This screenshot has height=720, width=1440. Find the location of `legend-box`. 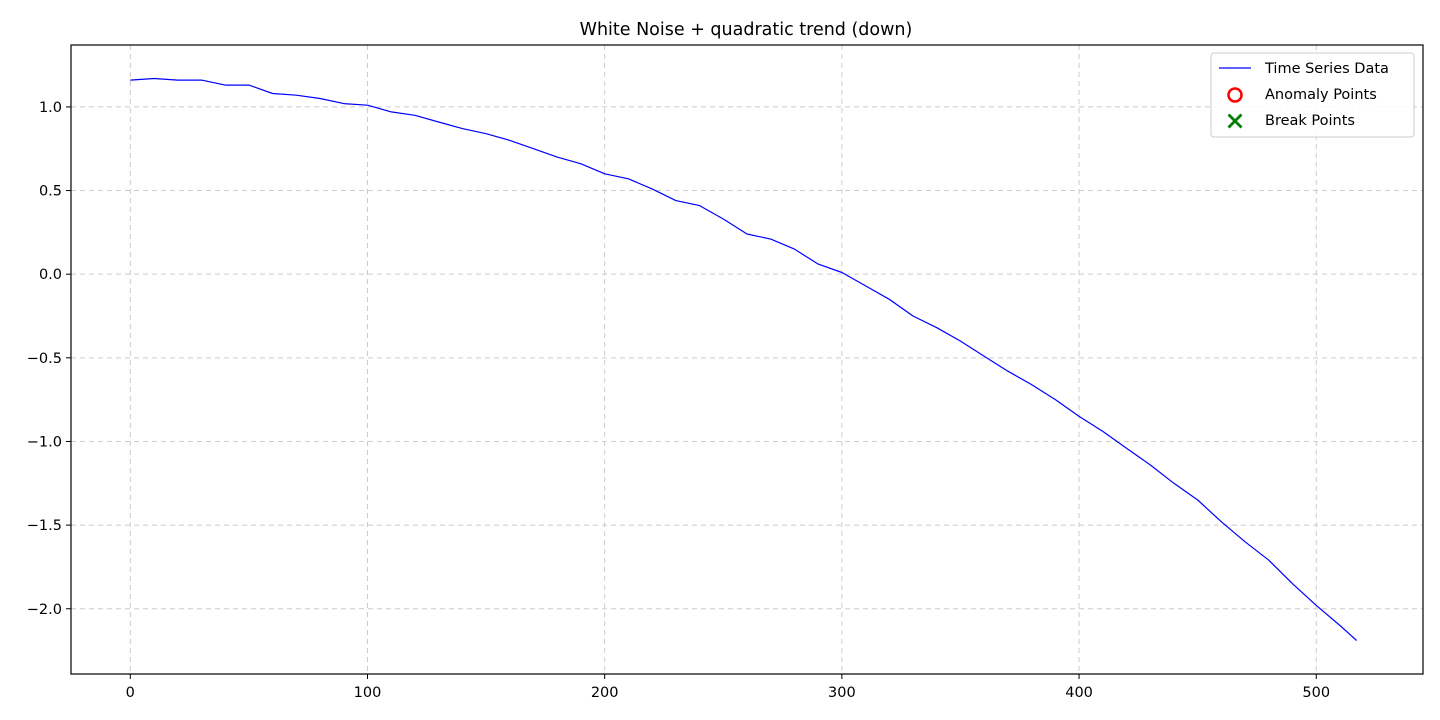

legend-box is located at coordinates (1312, 95).